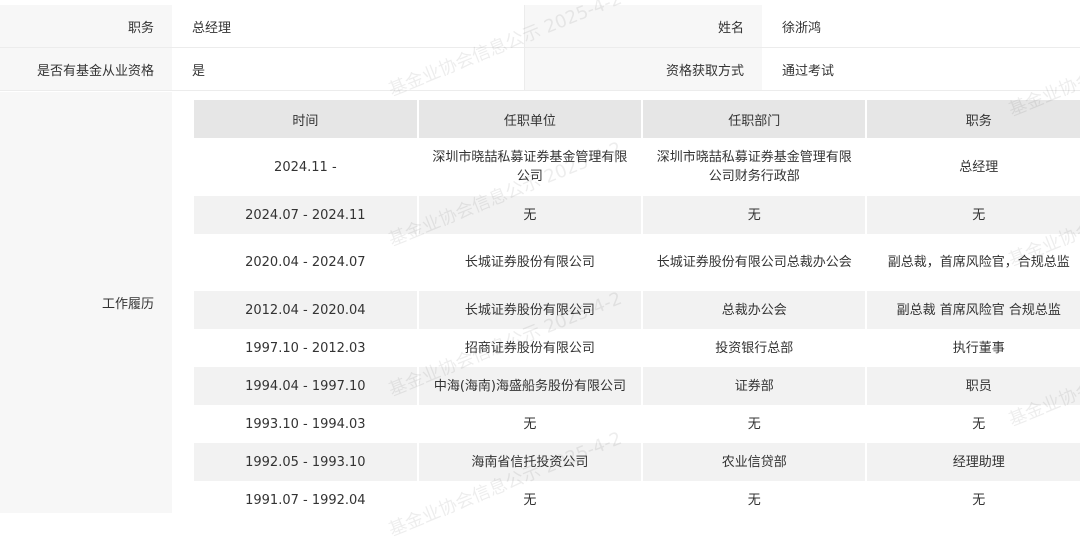 This screenshot has height=542, width=1080. What do you see at coordinates (348, 69) in the screenshot?
I see `qualification-value: 是` at bounding box center [348, 69].